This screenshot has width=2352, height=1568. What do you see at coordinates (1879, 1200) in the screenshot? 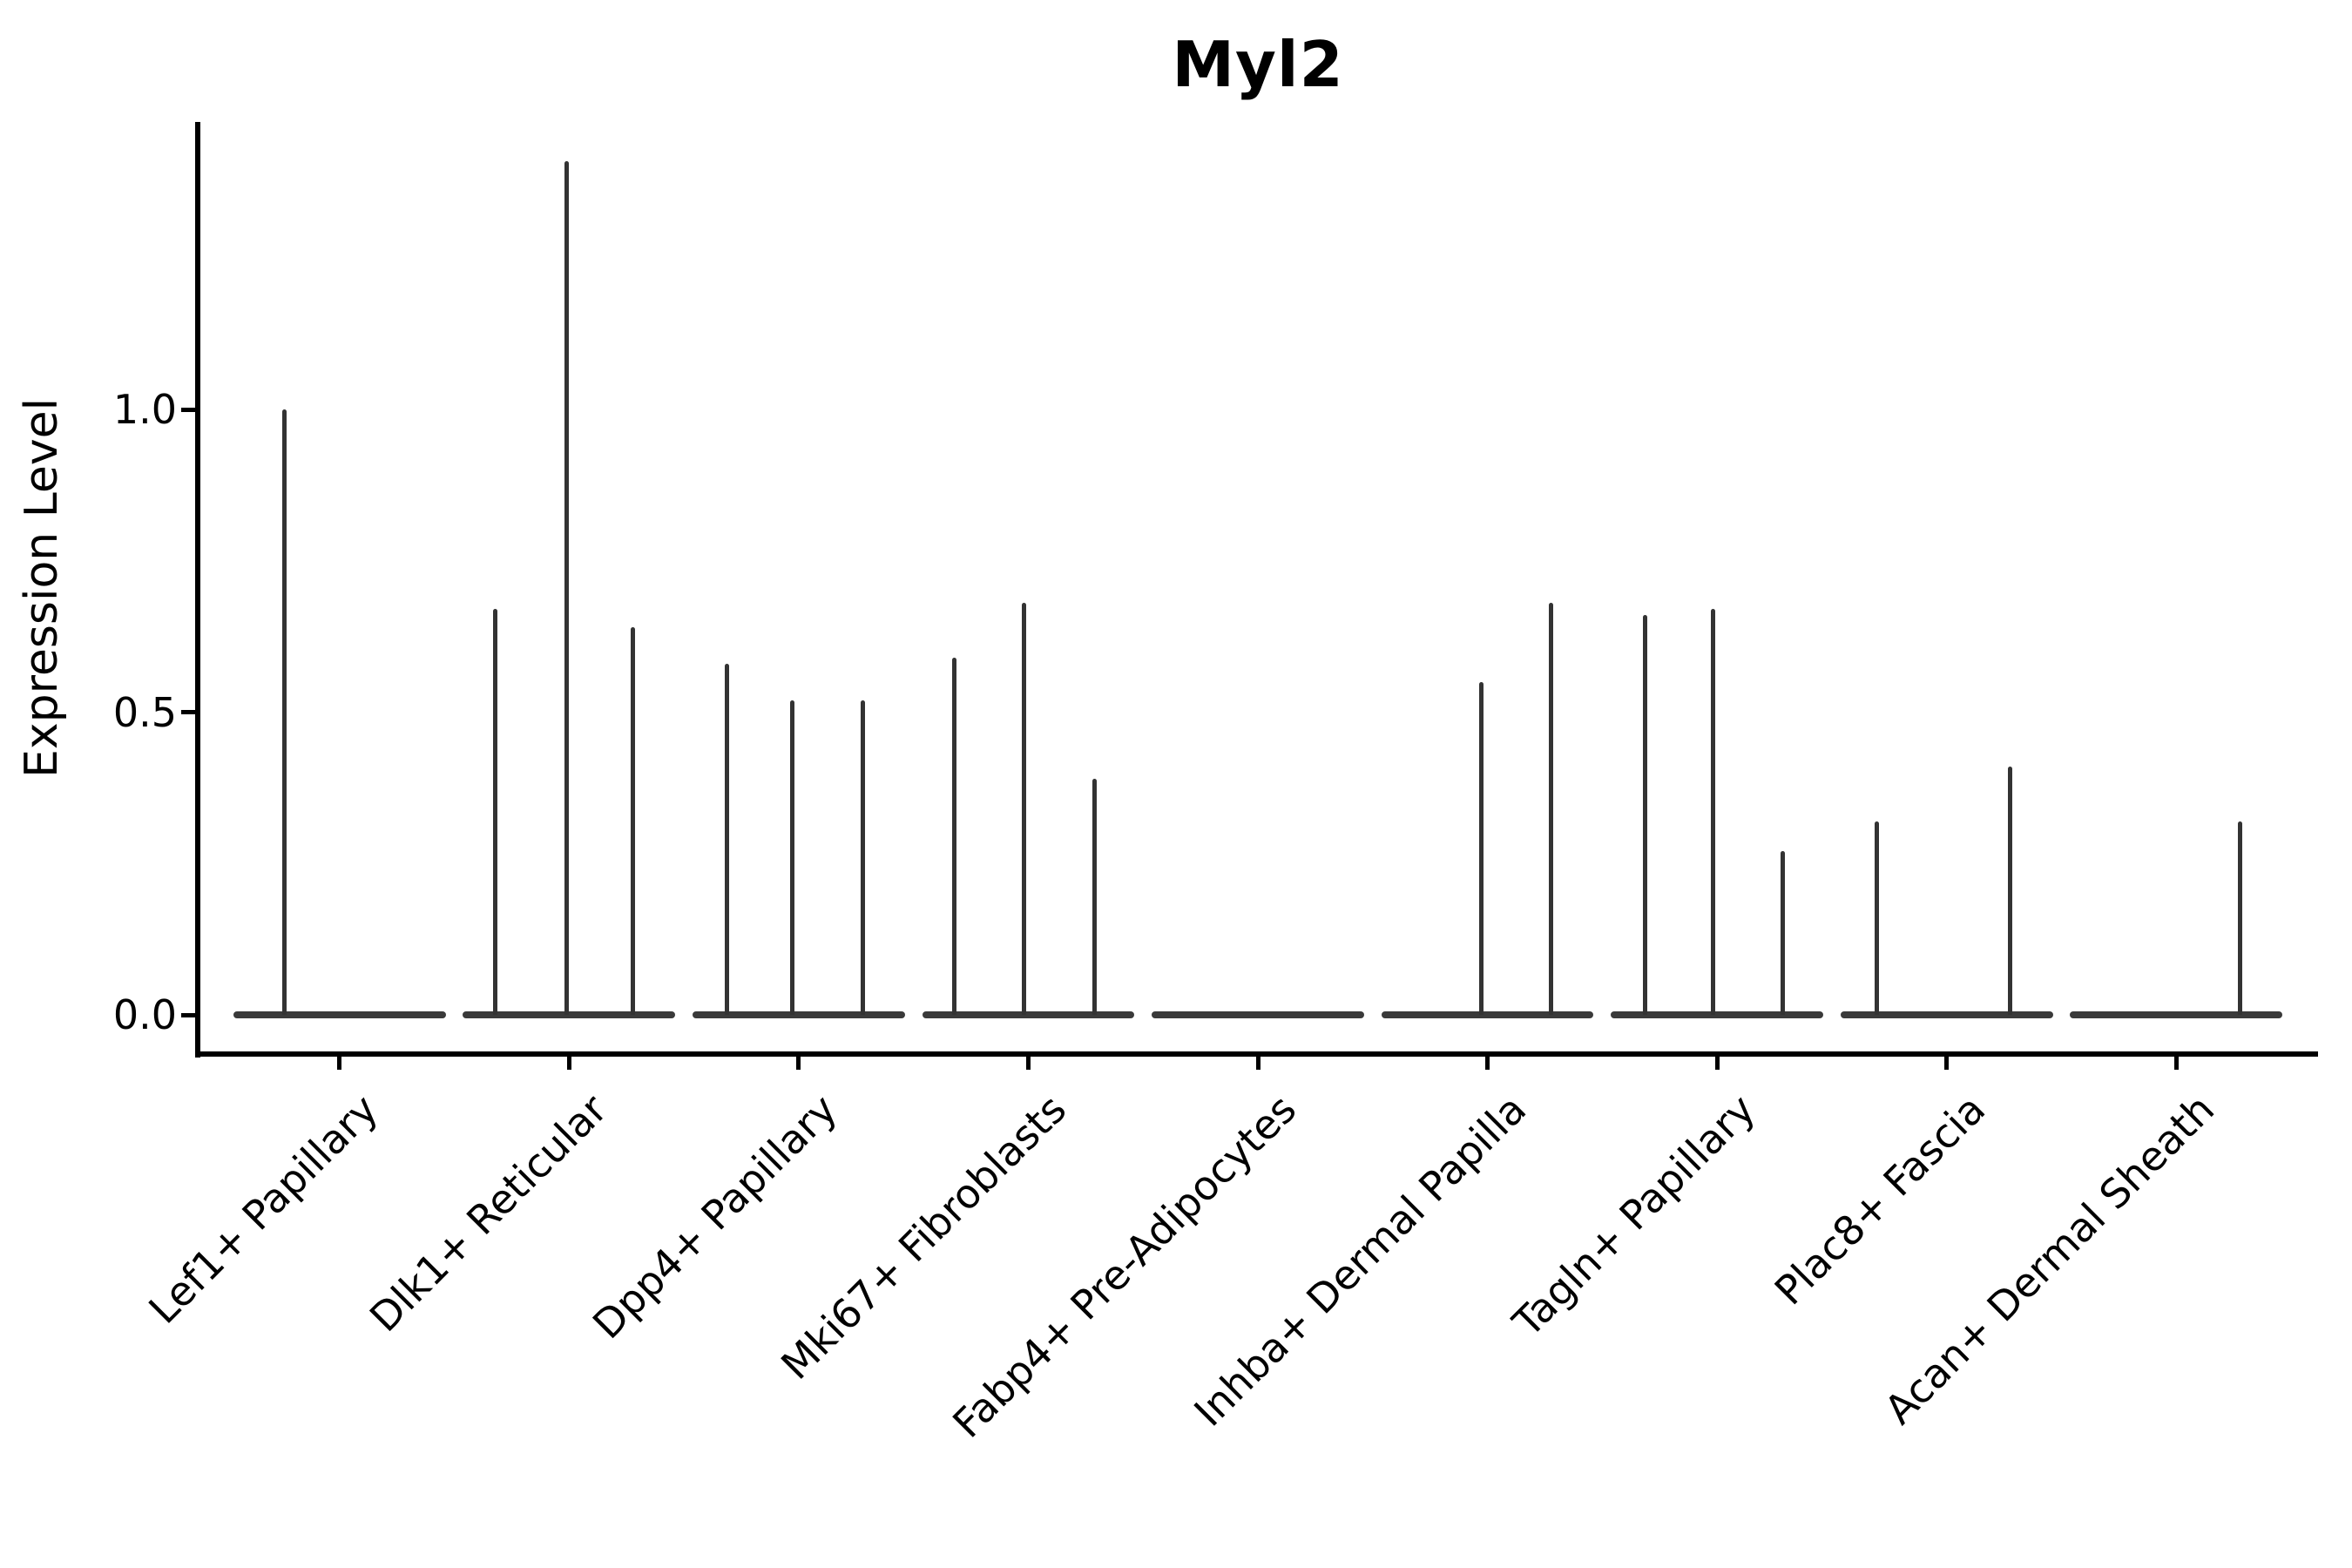
I see `x-tick-label: Plac8+ Fascia` at bounding box center [1879, 1200].